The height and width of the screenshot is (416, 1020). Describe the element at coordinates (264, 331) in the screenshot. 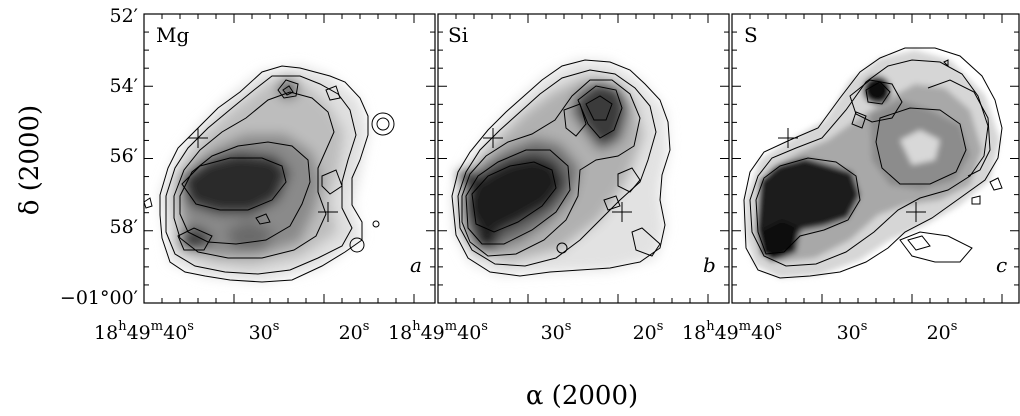

I see `x-tick-label-panel-a-30s: 30s` at that location.